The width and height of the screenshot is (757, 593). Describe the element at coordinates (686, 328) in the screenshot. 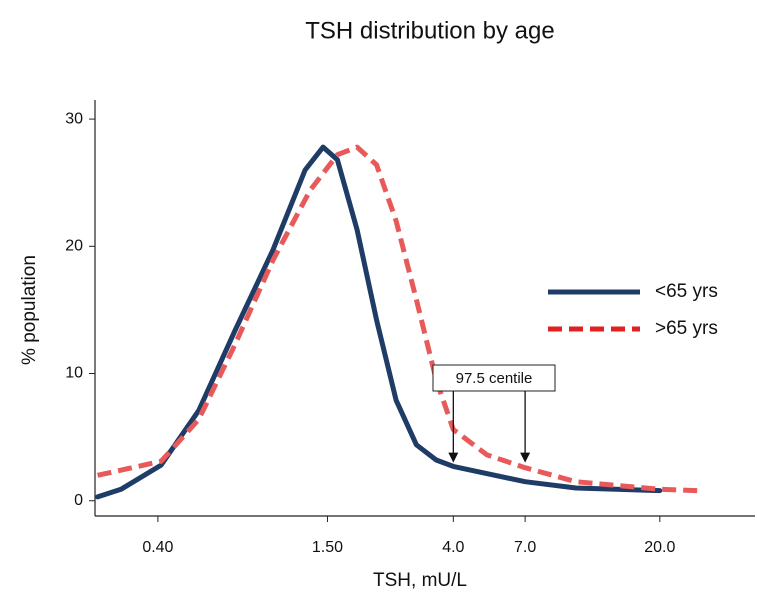

I see `legend-label: >65 yrs` at that location.